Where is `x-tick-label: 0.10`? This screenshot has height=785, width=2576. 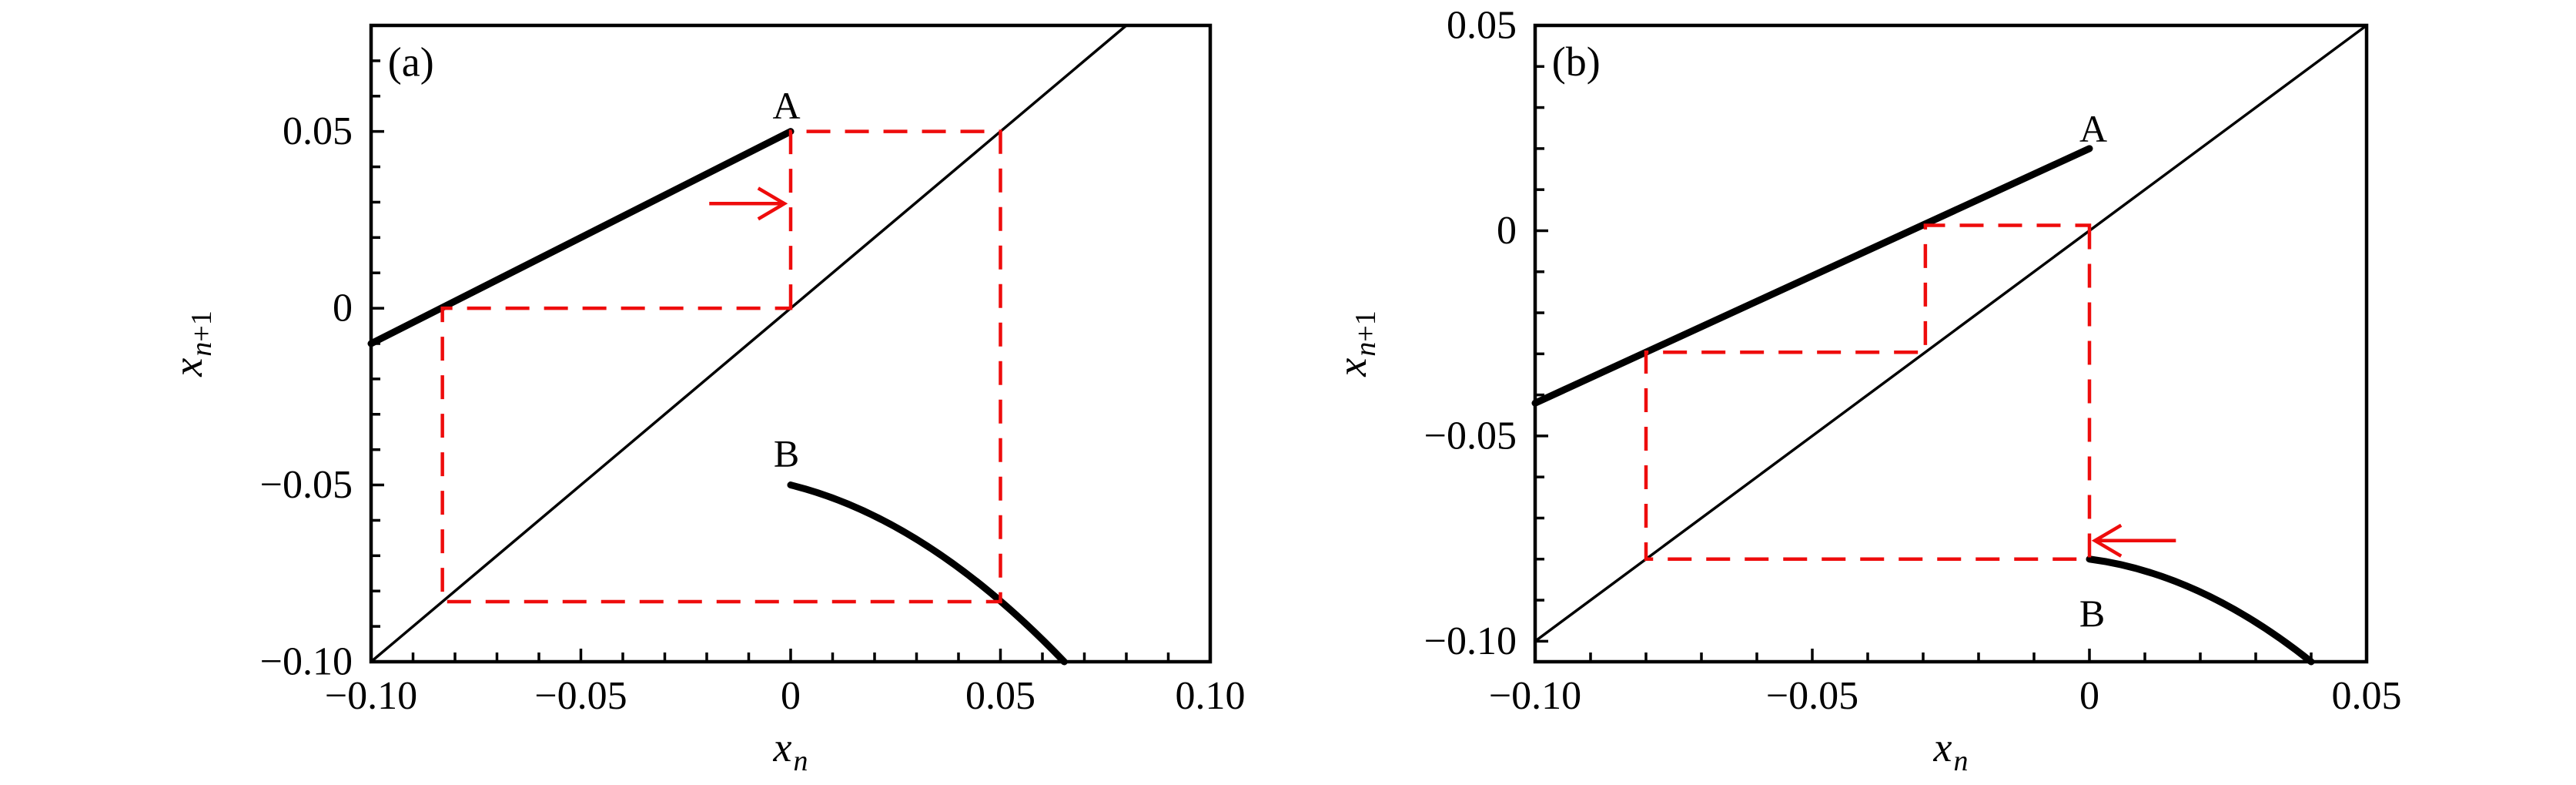
x-tick-label: 0.10 is located at coordinates (1211, 696).